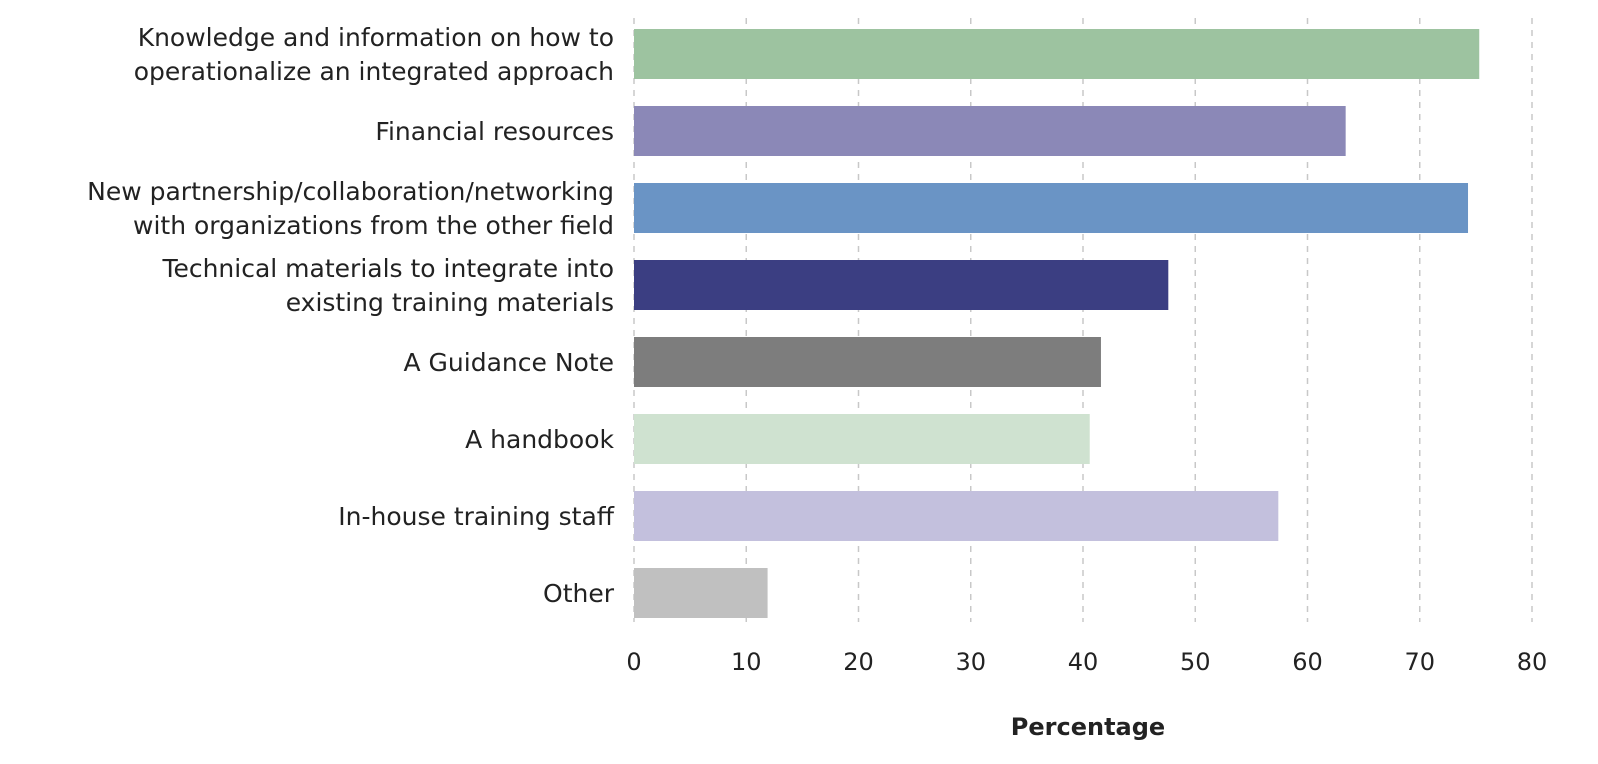 This screenshot has width=1598, height=764. Describe the element at coordinates (746, 662) in the screenshot. I see `x-tick-label-10: 10` at that location.